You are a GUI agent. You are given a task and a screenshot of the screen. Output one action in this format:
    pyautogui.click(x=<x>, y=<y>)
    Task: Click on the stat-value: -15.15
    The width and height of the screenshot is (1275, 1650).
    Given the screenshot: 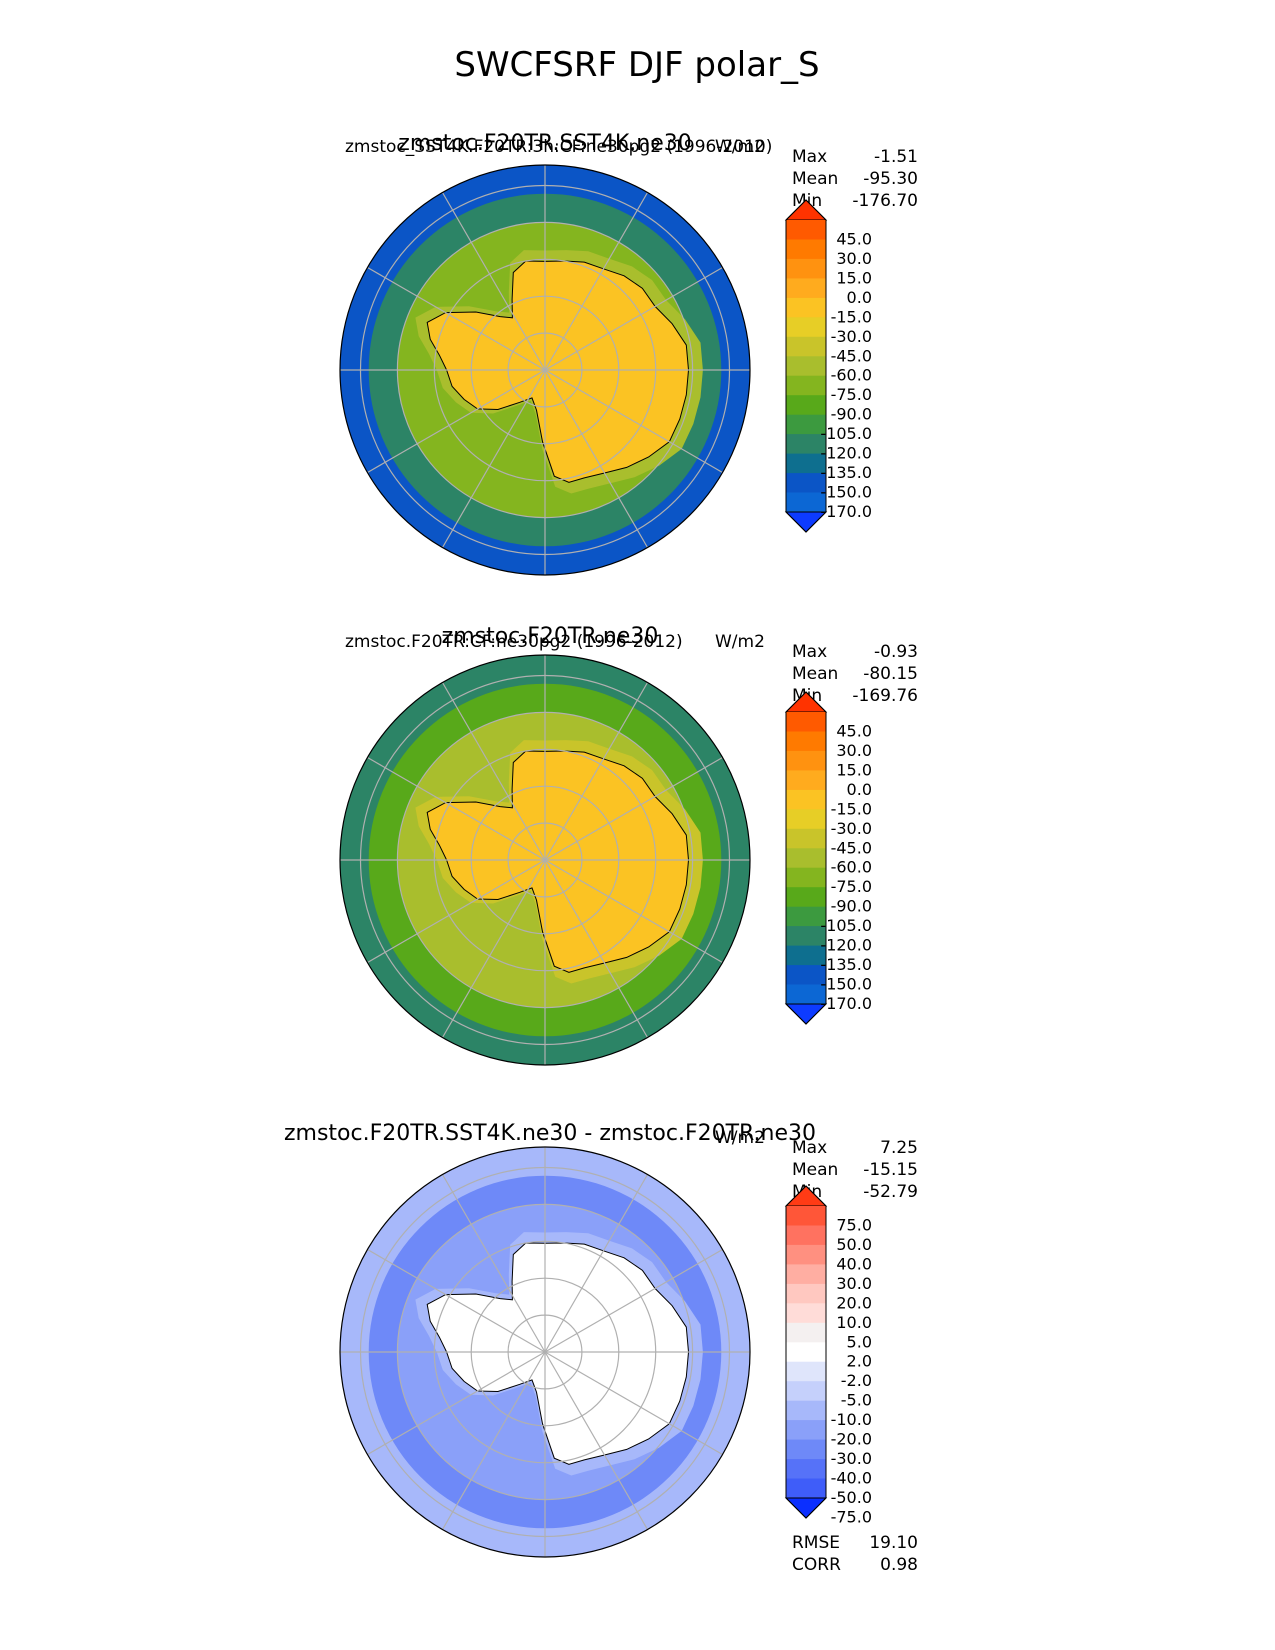 What is the action you would take?
    pyautogui.click(x=890, y=1170)
    